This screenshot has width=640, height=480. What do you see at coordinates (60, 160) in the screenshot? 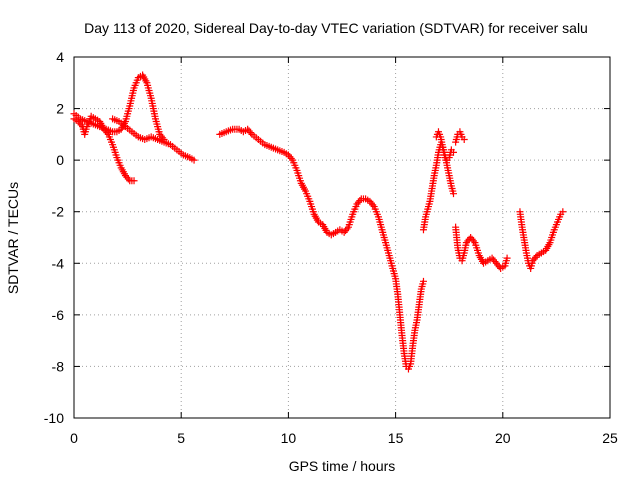
I see `y-tick-label: 0` at bounding box center [60, 160].